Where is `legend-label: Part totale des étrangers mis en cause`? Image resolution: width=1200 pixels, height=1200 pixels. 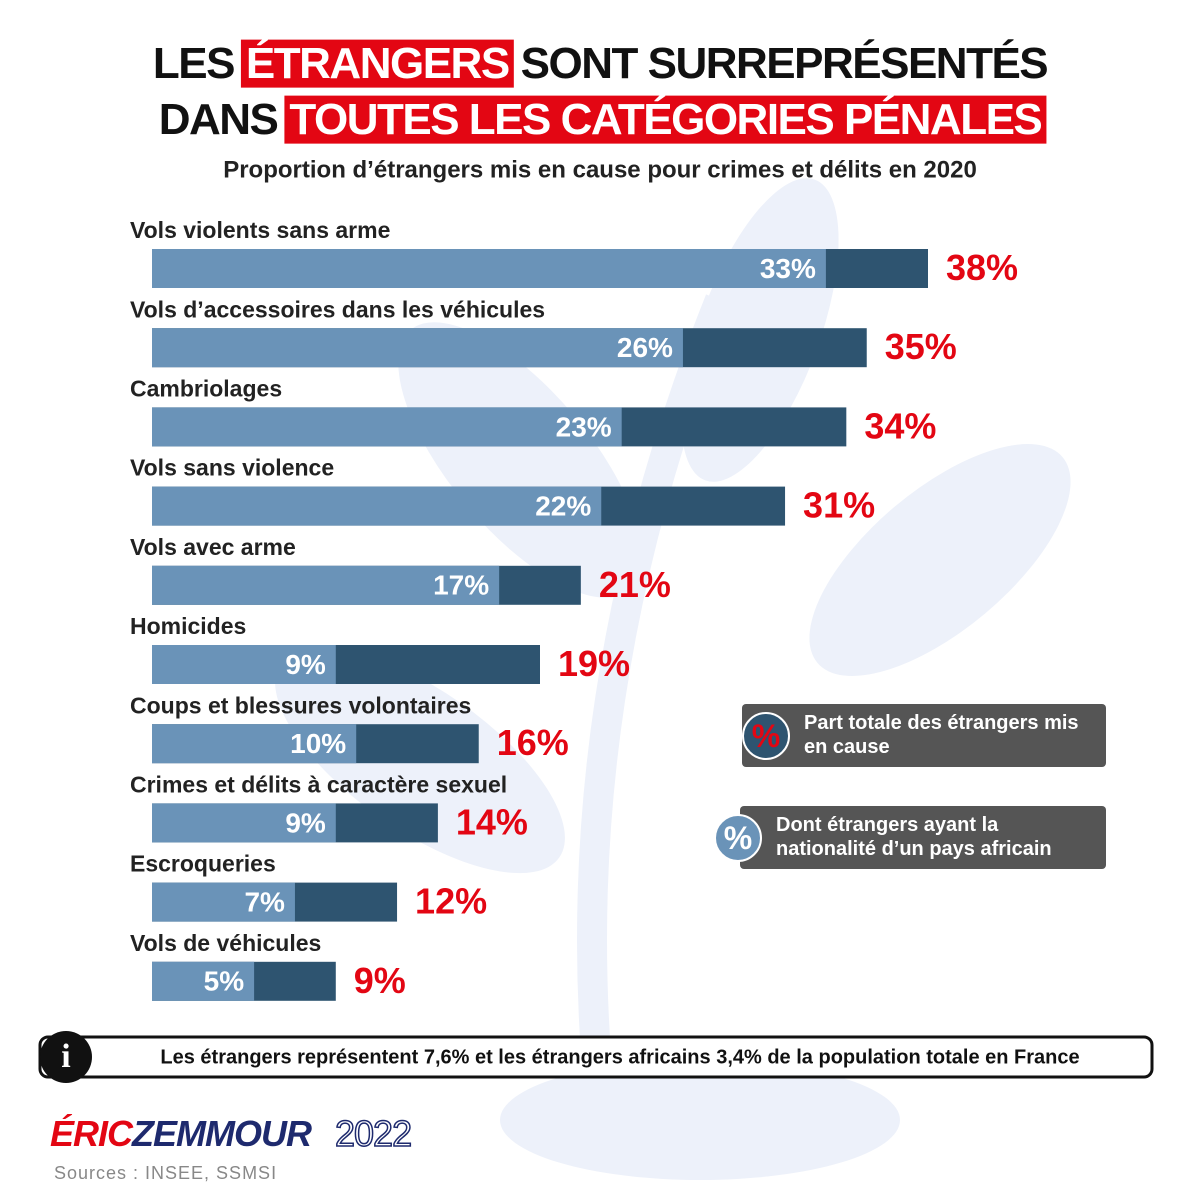
legend-label: Part totale des étrangers mis en cause is located at coordinates (941, 735).